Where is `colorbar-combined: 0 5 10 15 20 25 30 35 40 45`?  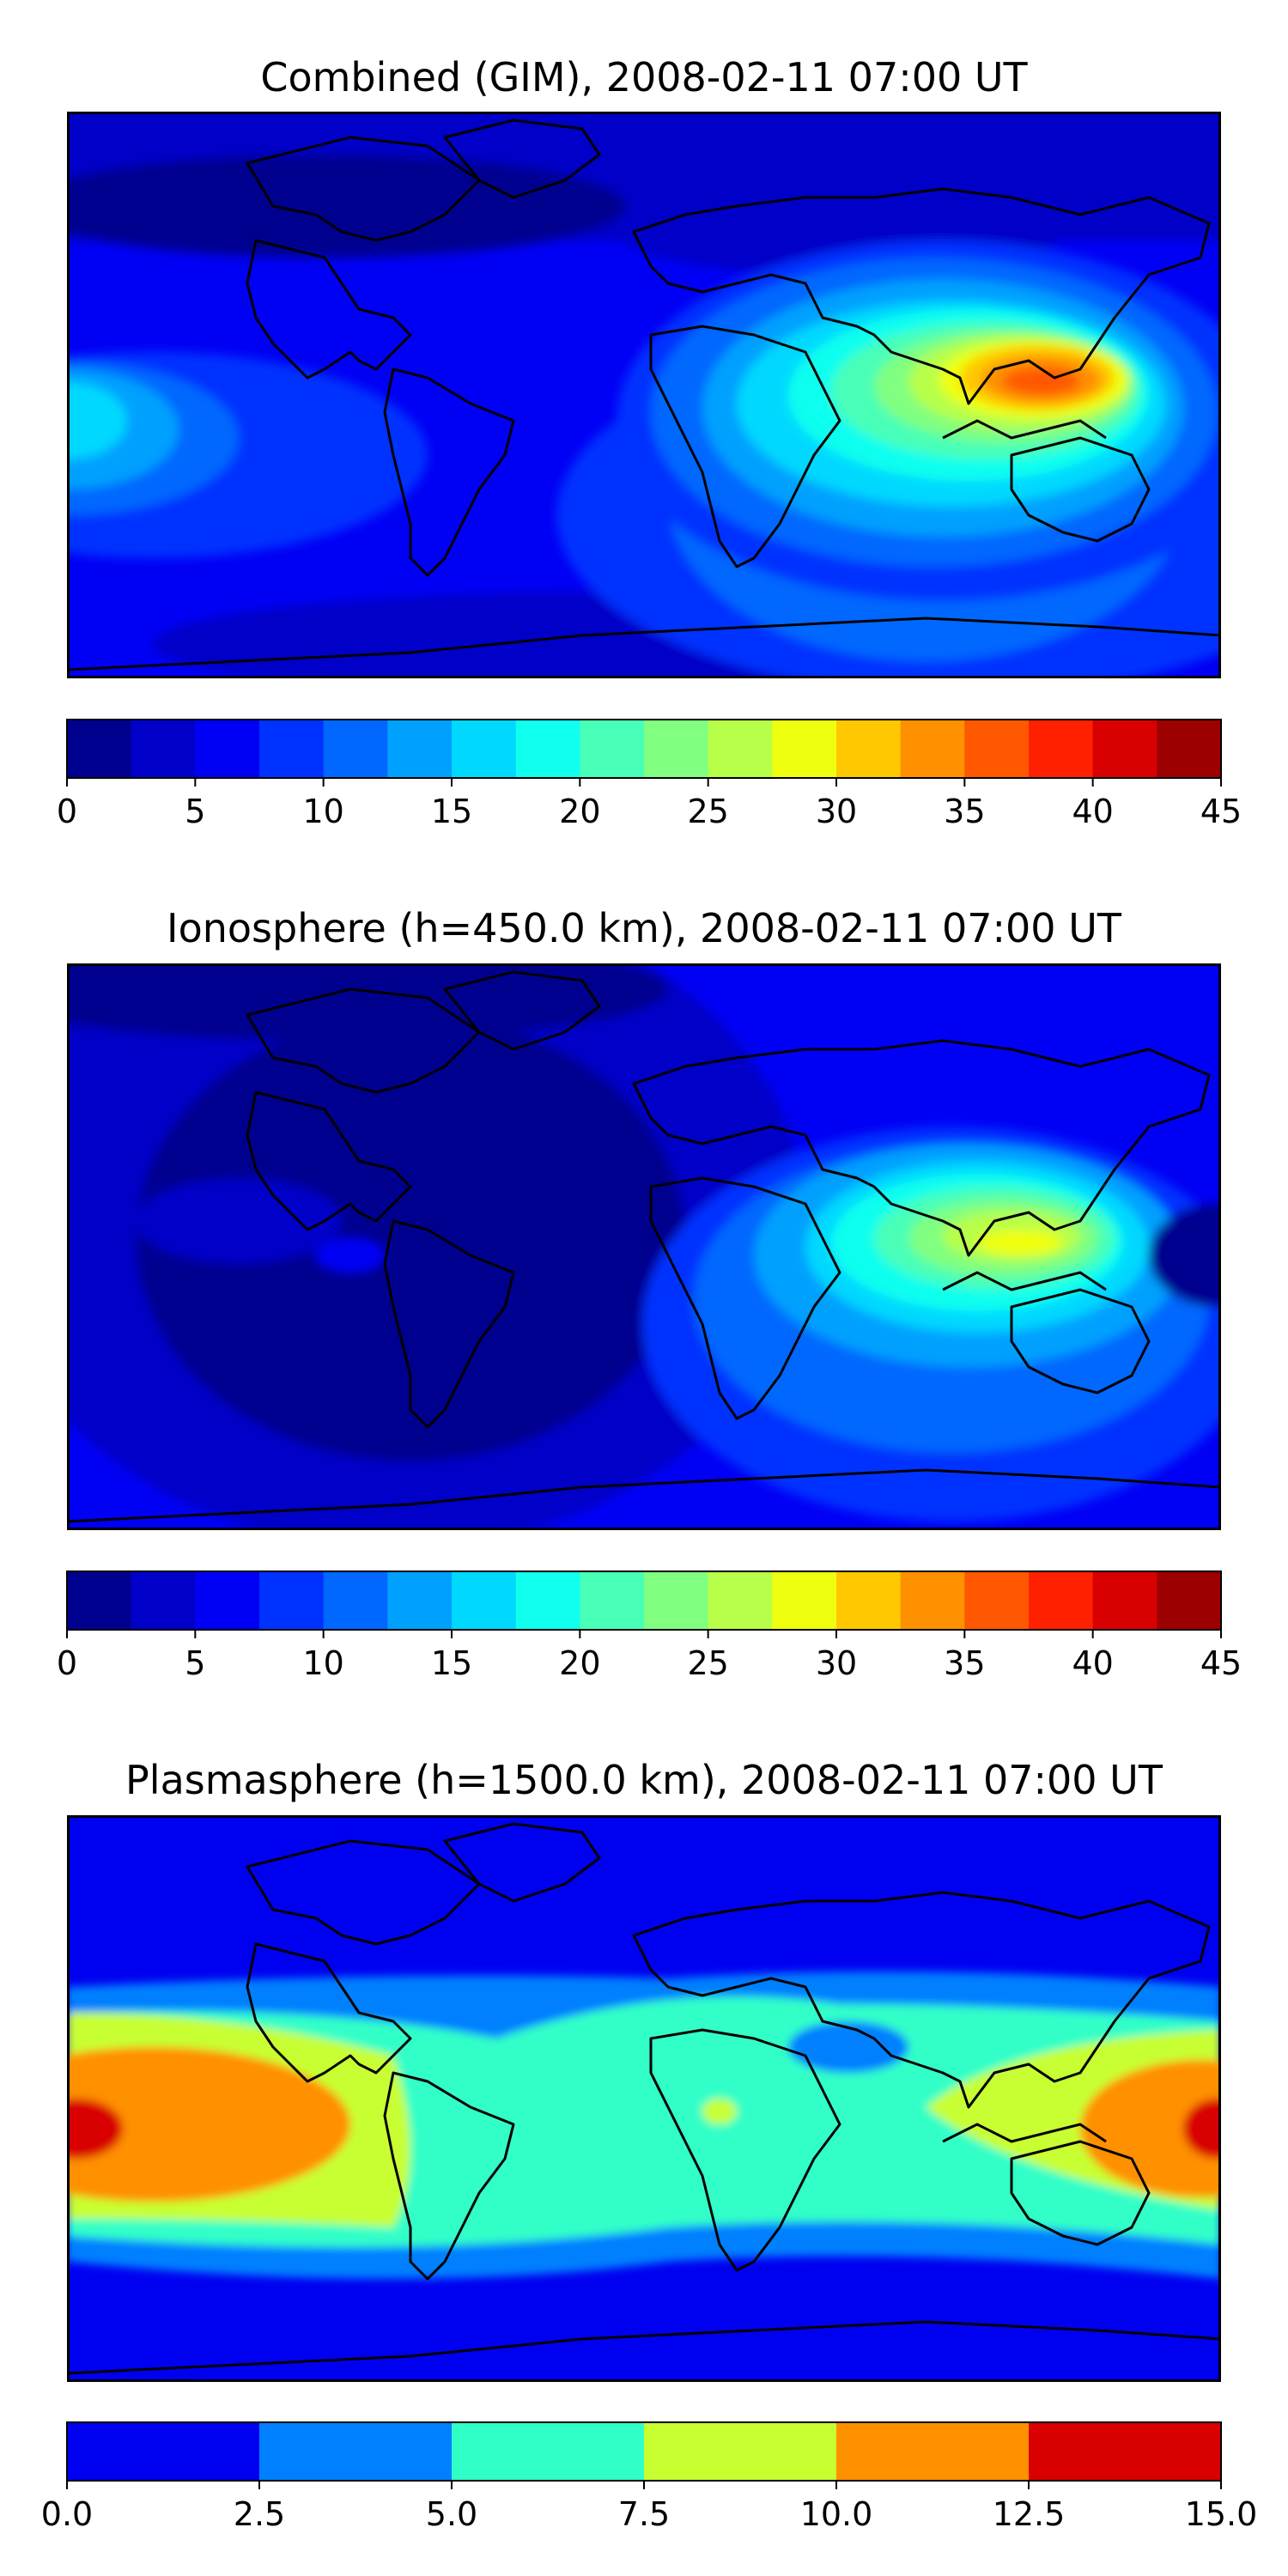
colorbar-combined: 0 5 10 15 20 25 30 35 40 45 is located at coordinates (649, 775).